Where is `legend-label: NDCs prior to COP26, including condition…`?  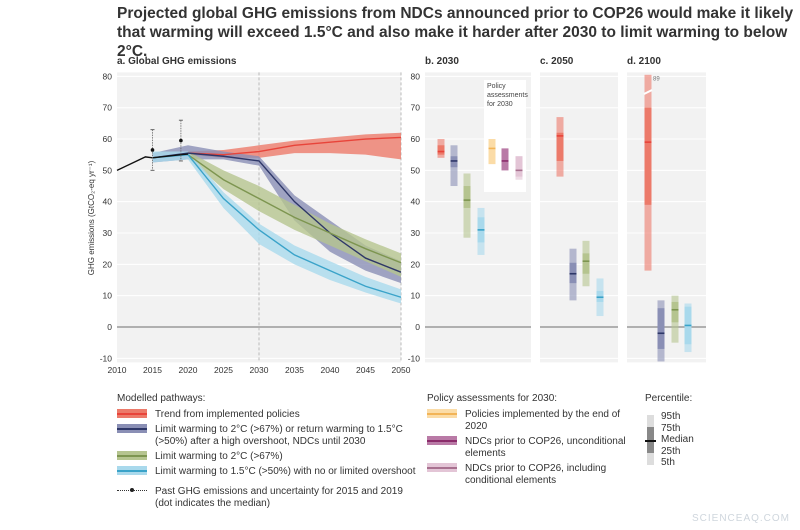 legend-label: NDCs prior to COP26, including condition… is located at coordinates (536, 474).